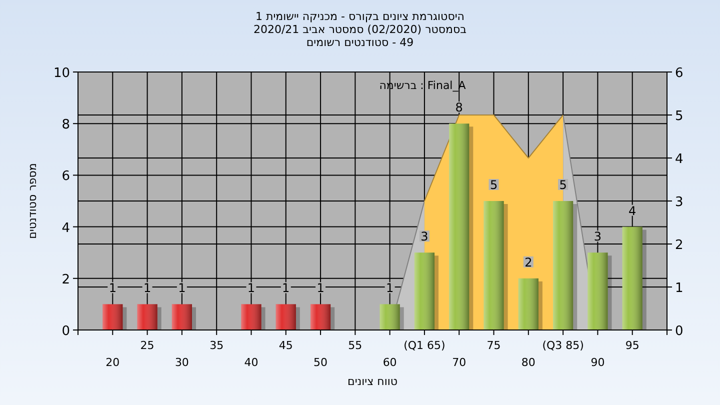  What do you see at coordinates (66, 280) in the screenshot?
I see `y-tick-label: 2` at bounding box center [66, 280].